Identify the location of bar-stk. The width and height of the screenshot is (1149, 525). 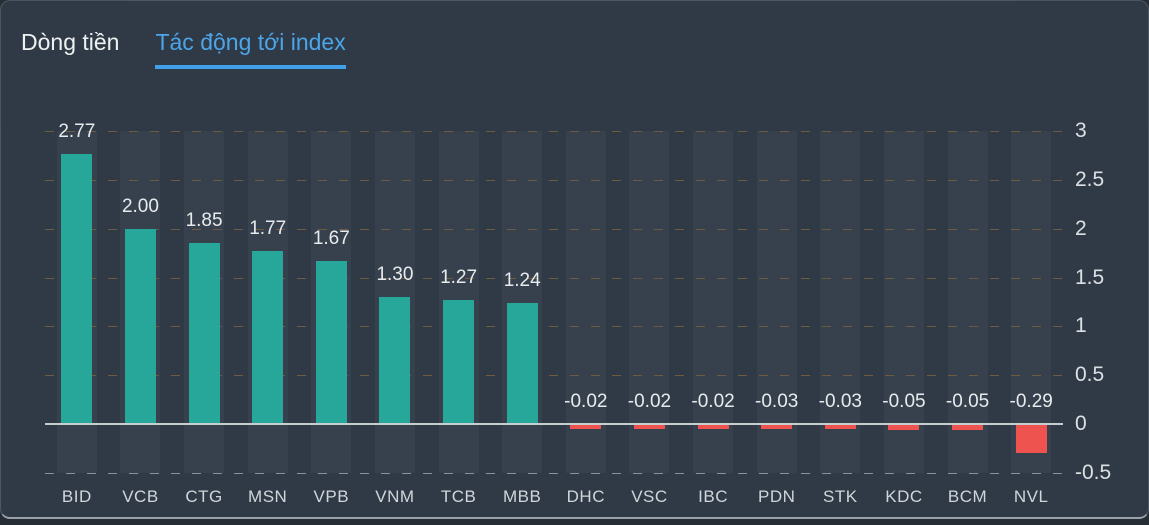
(840, 427).